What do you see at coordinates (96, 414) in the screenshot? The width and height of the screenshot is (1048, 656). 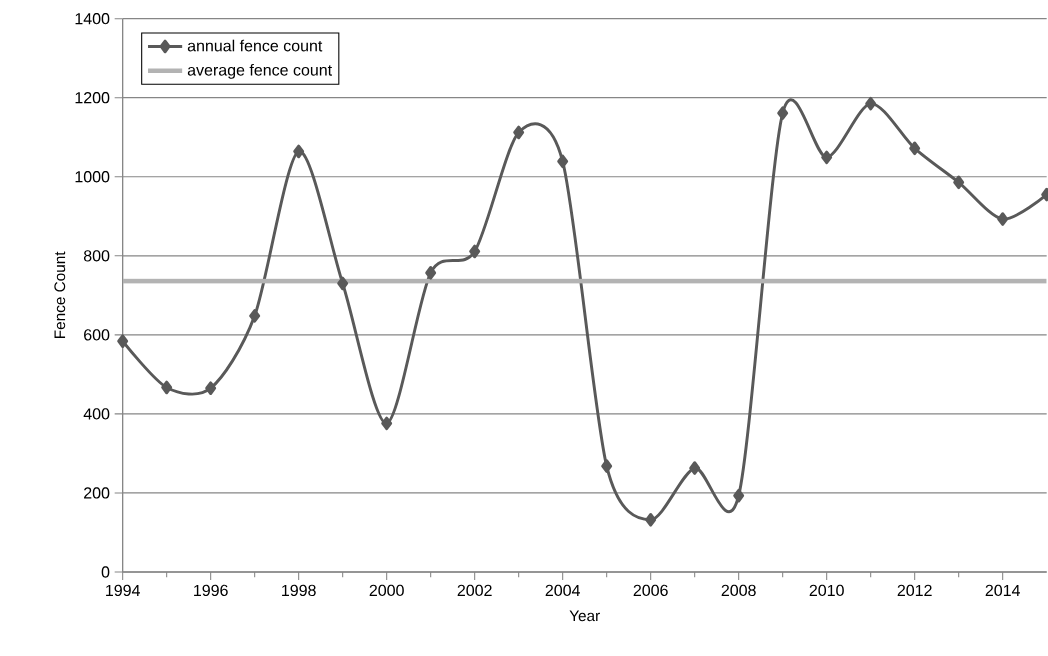 I see `y-tick-label: 400` at bounding box center [96, 414].